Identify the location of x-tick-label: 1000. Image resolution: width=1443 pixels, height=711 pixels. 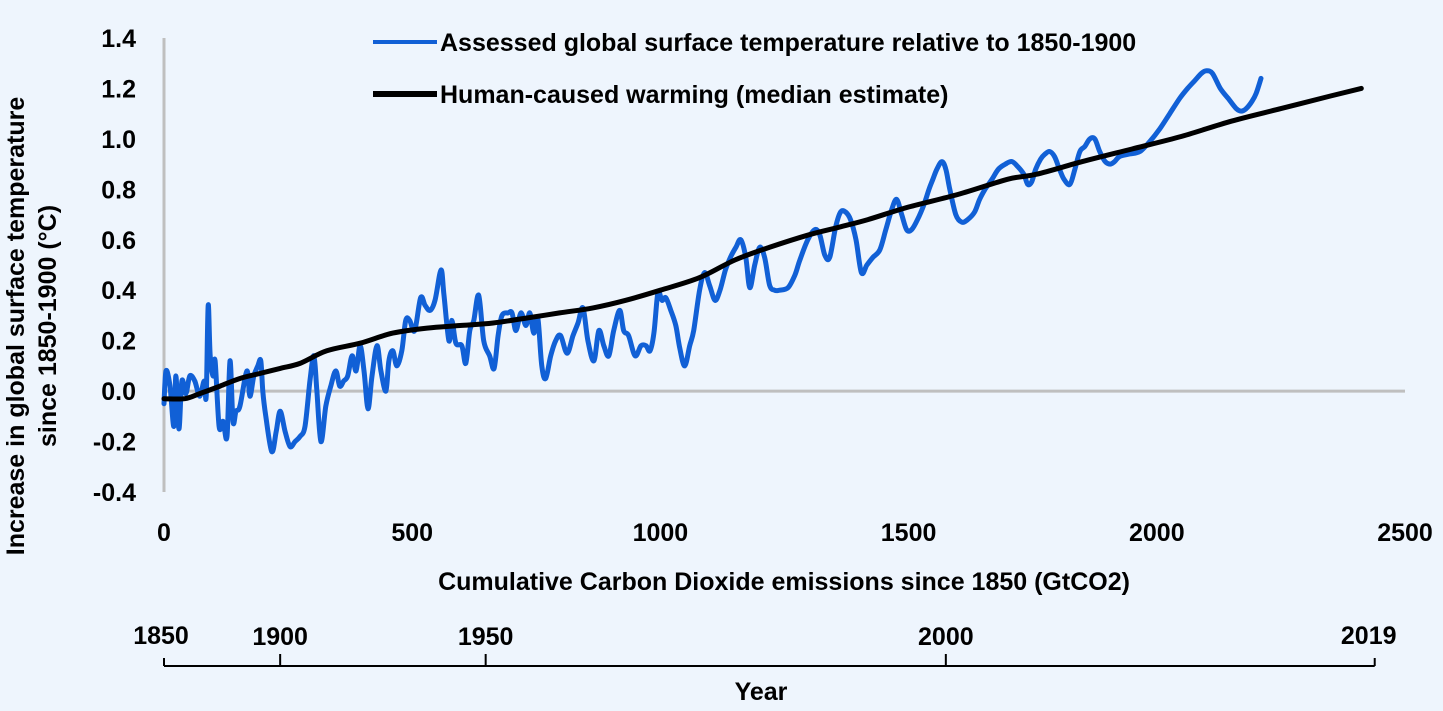
(661, 533).